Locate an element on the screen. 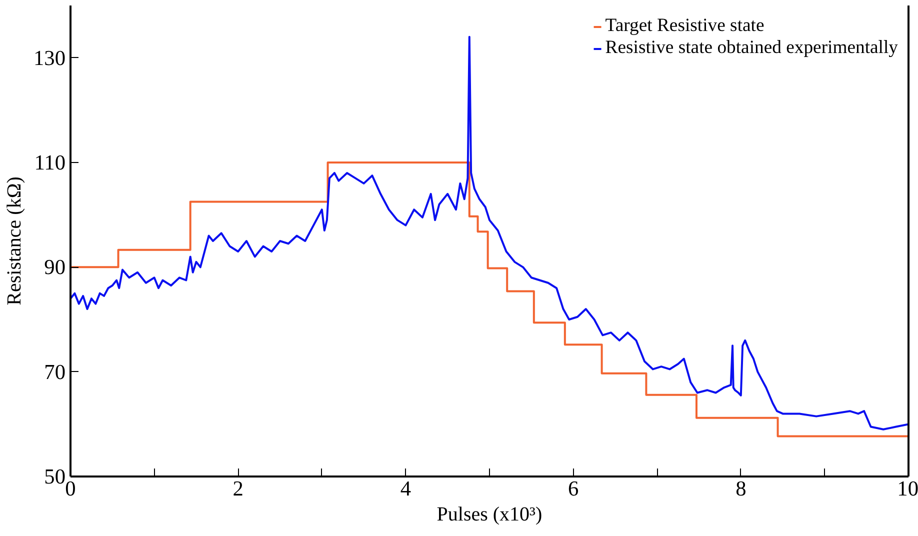  y-tick-label: 50 is located at coordinates (55, 476).